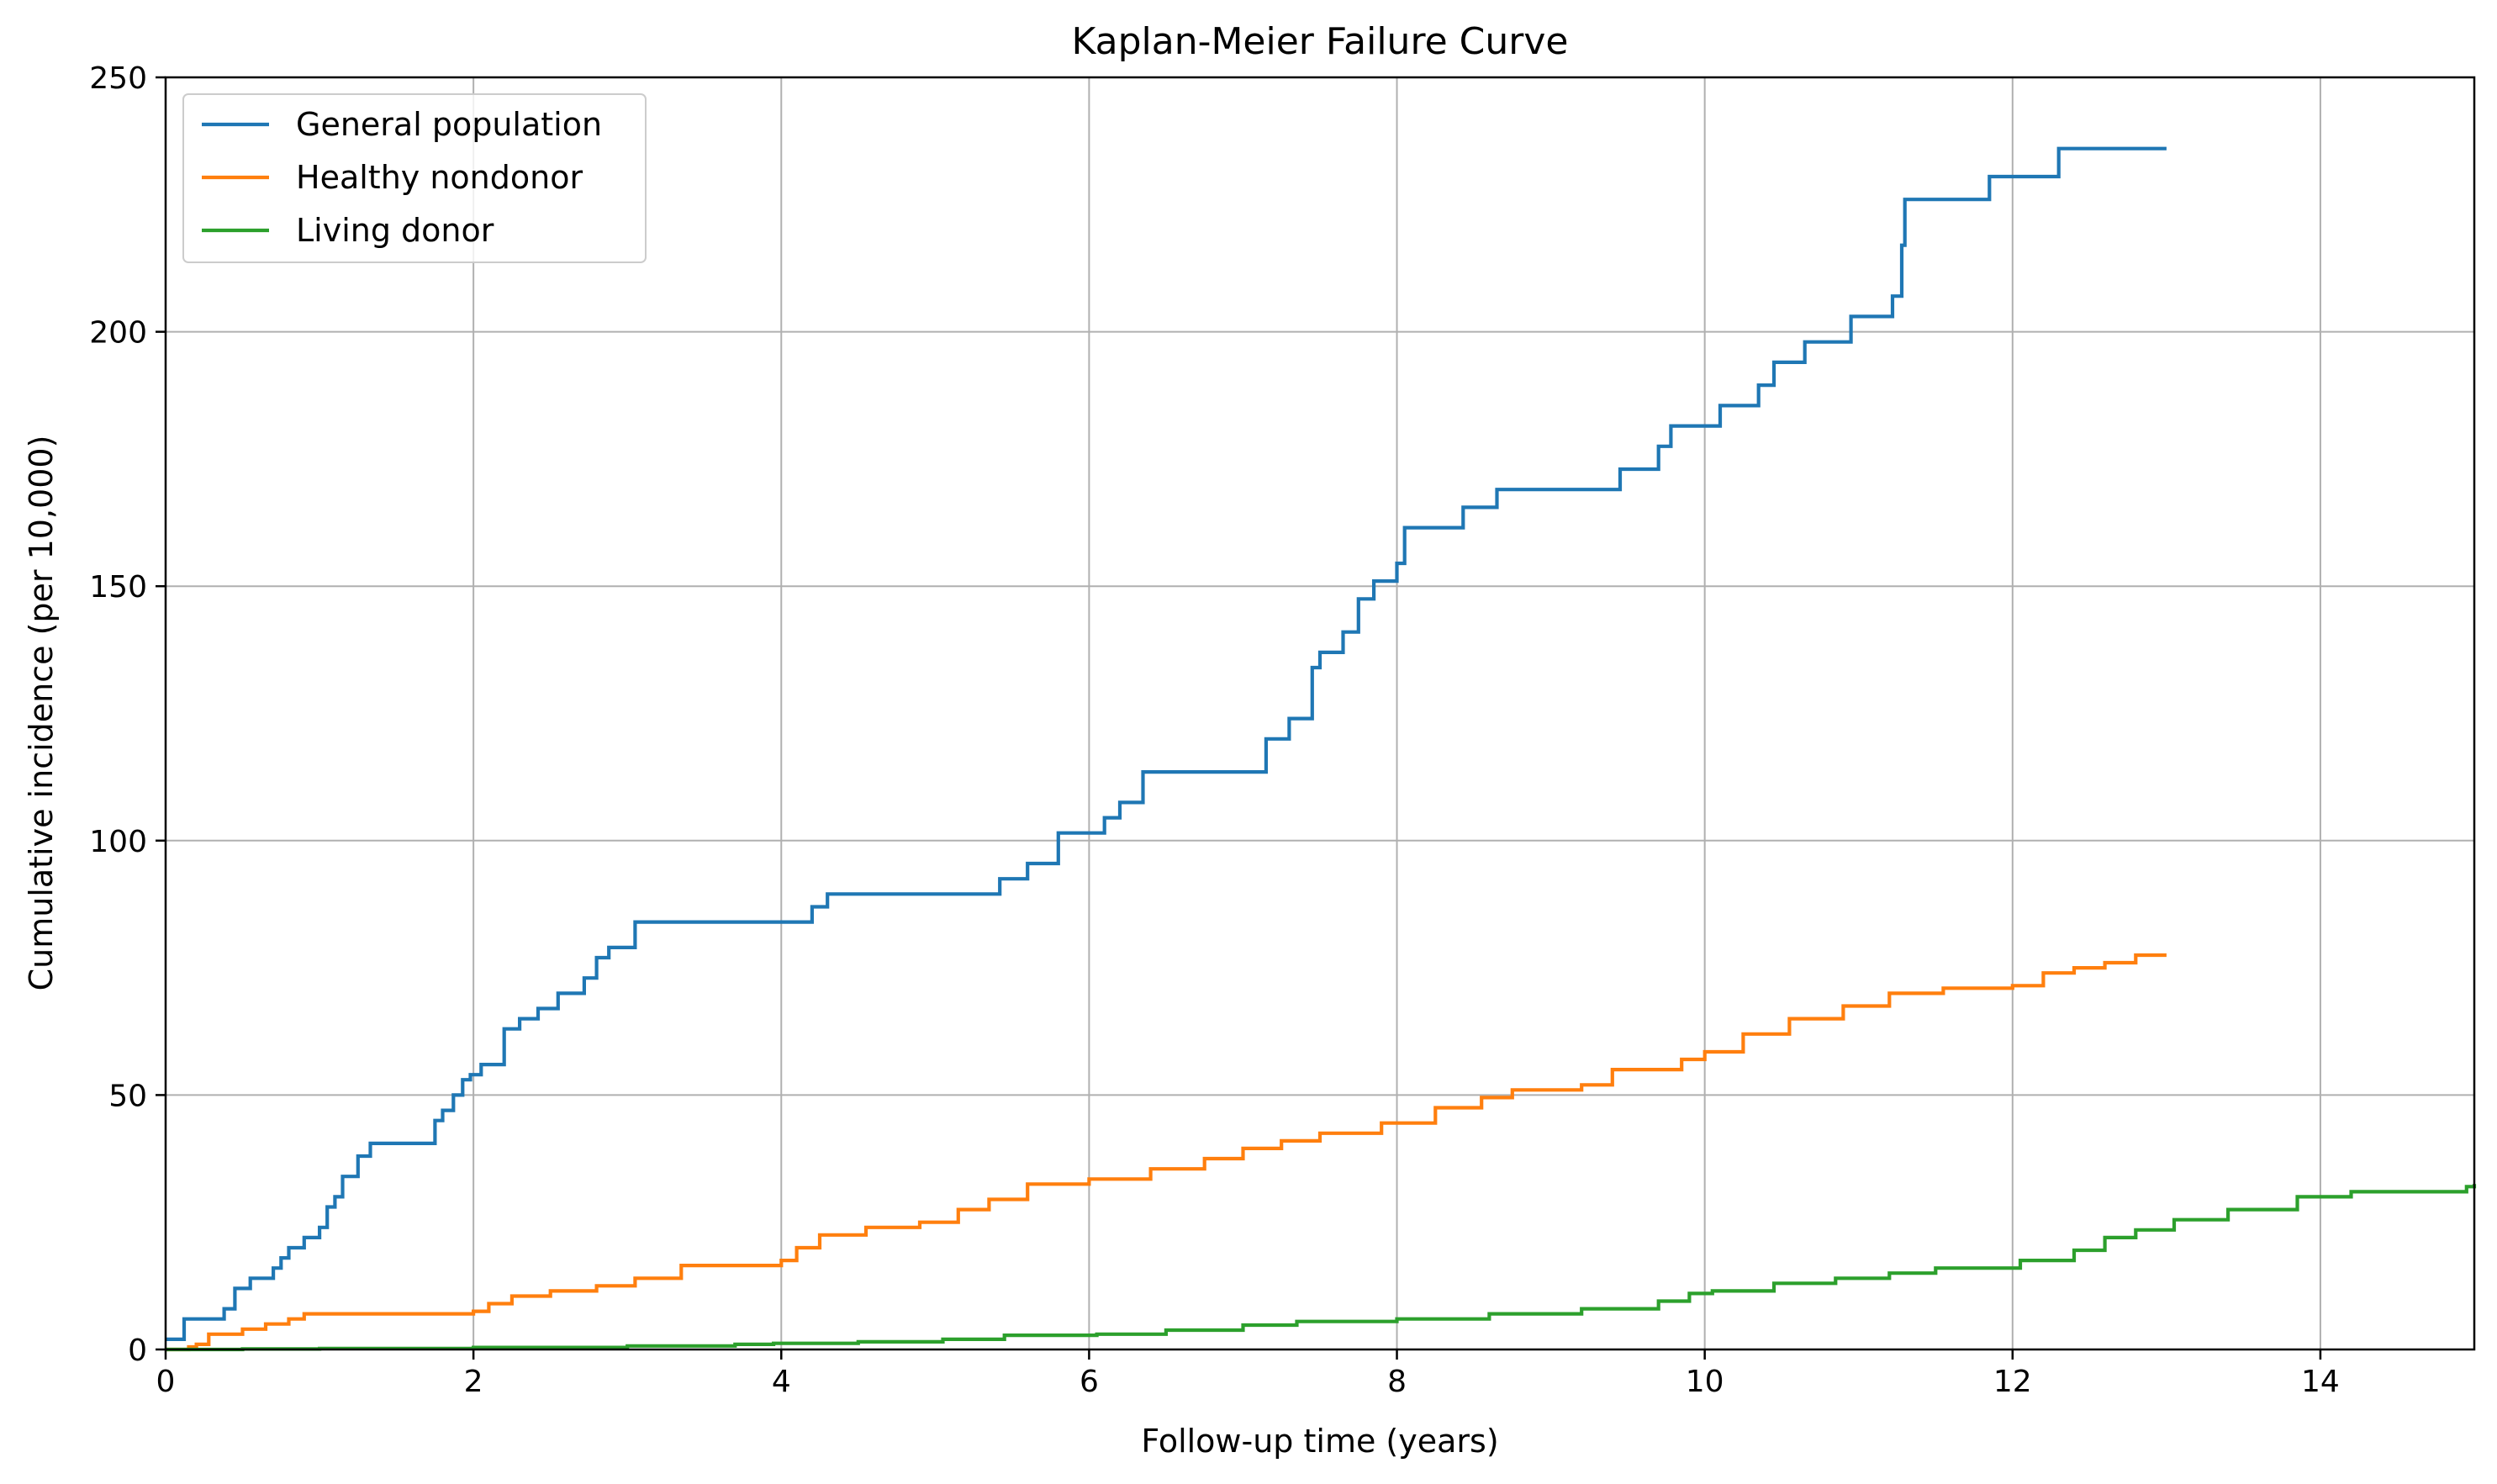 This screenshot has width=2497, height=1484. I want to click on legend-frame, so click(414, 178).